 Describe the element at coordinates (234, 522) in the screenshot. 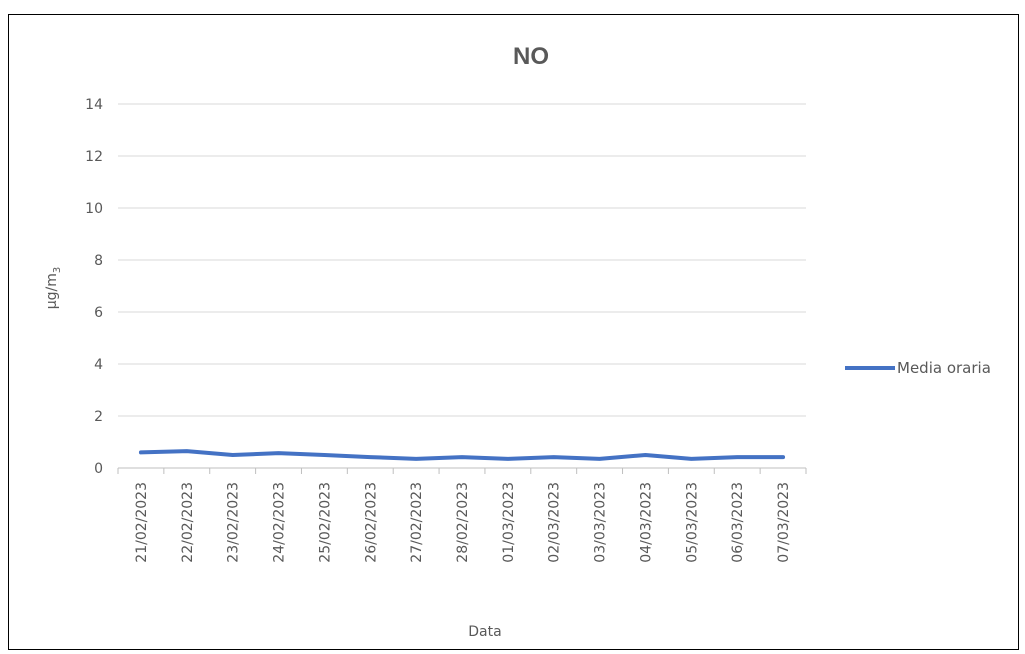

I see `x-tick-label: 23/02/2023` at that location.